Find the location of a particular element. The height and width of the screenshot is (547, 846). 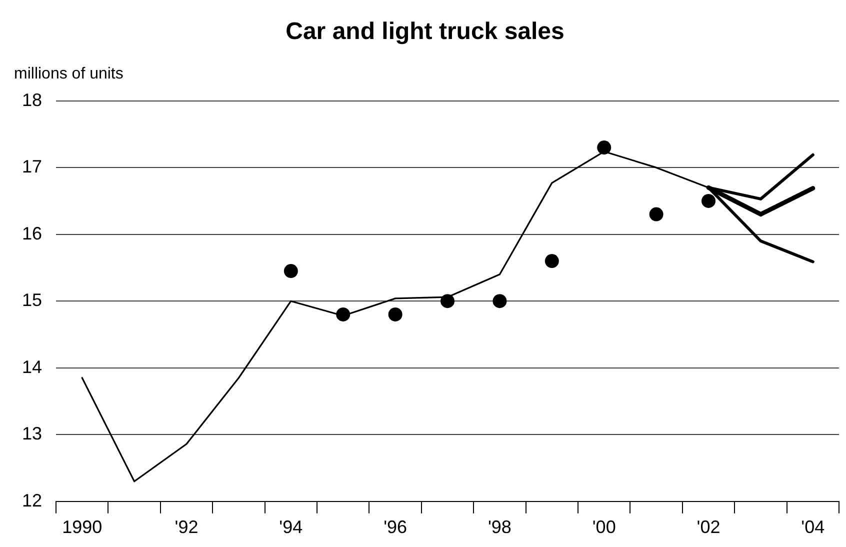

y-tick-label: 15 is located at coordinates (32, 300).